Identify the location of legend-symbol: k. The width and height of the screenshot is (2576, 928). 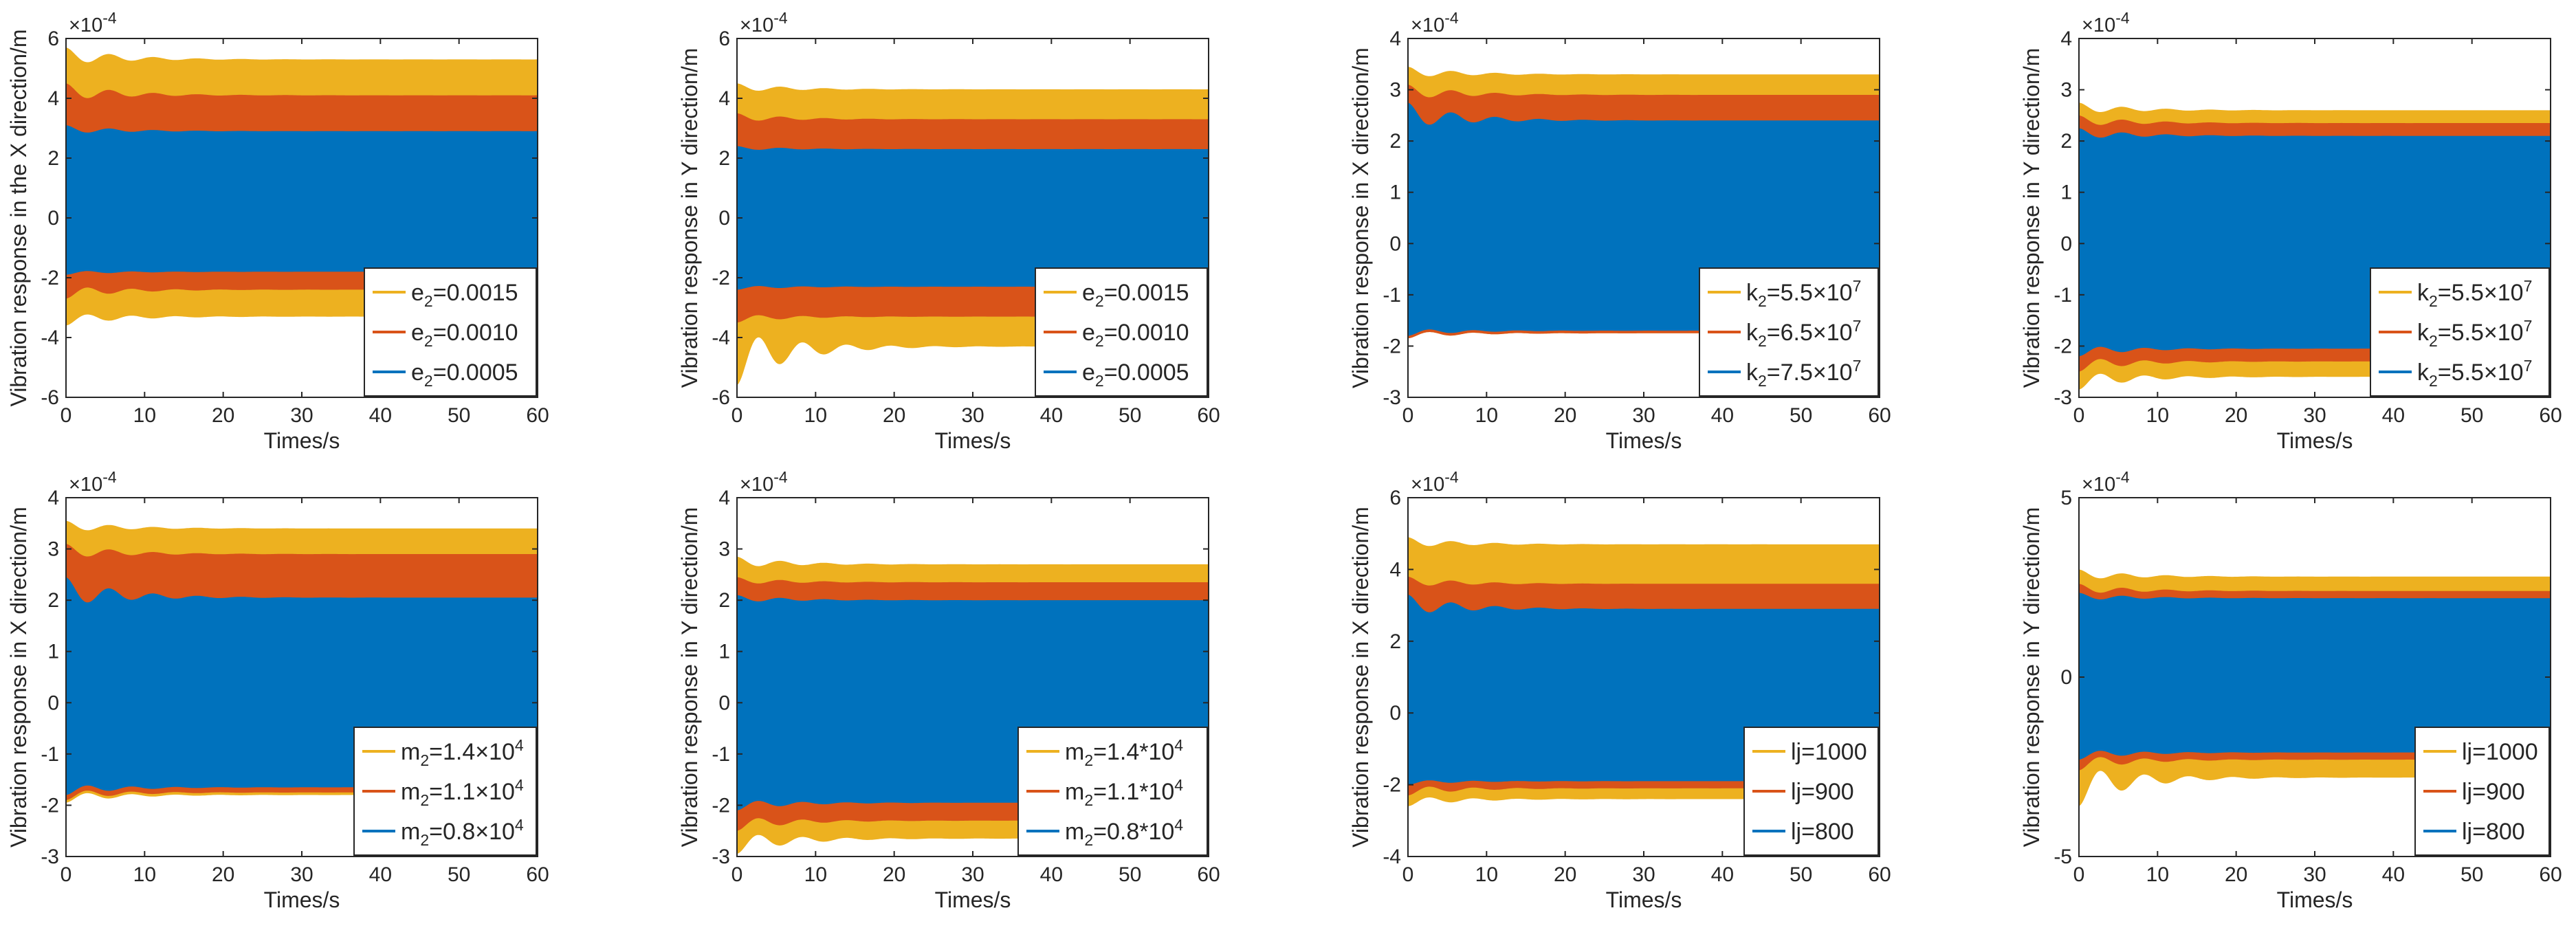
(1752, 333).